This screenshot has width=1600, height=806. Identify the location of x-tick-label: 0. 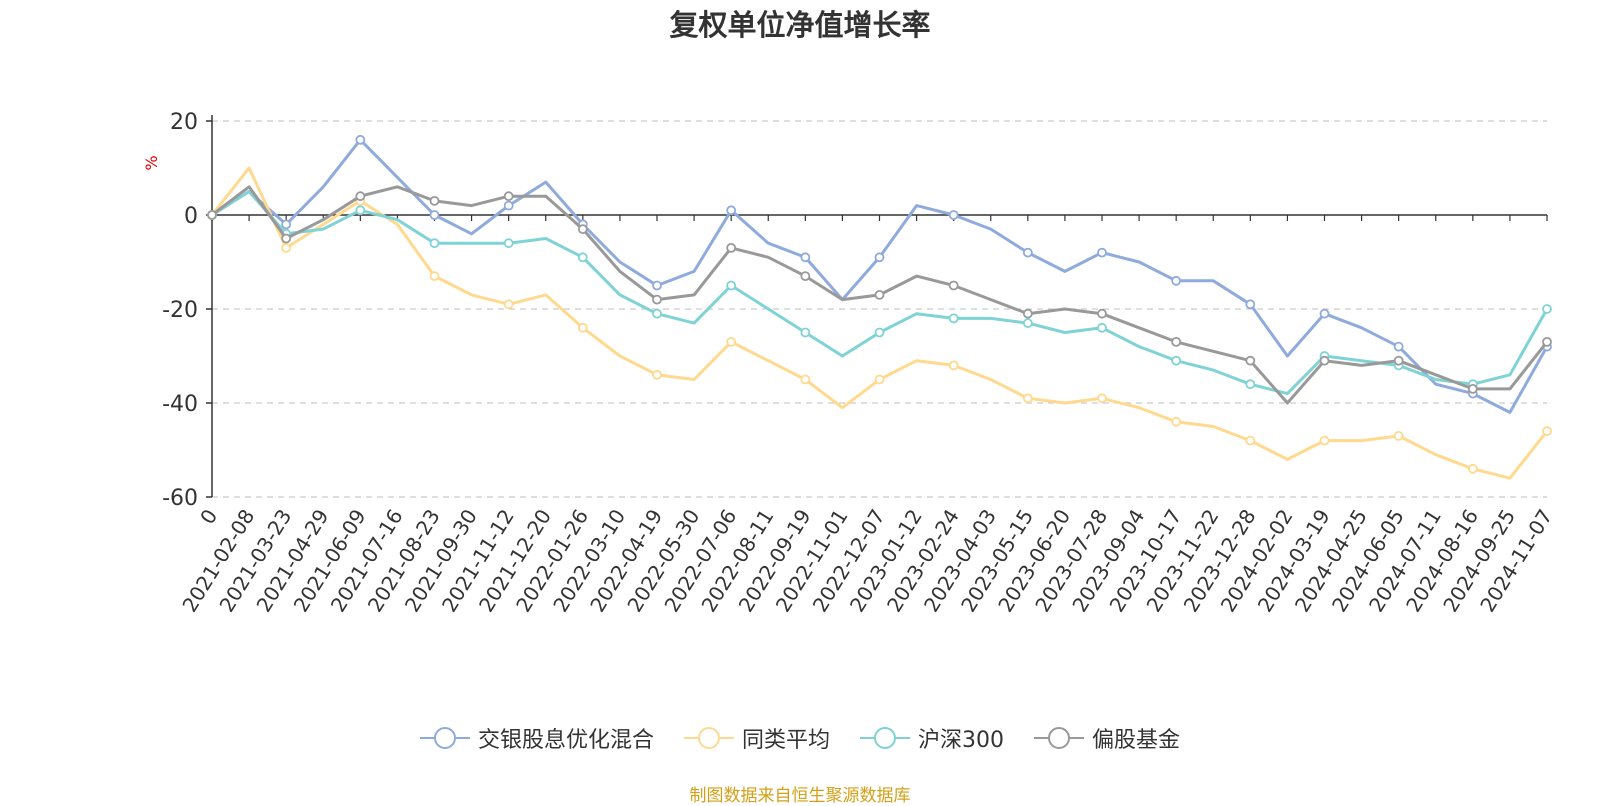
(208, 517).